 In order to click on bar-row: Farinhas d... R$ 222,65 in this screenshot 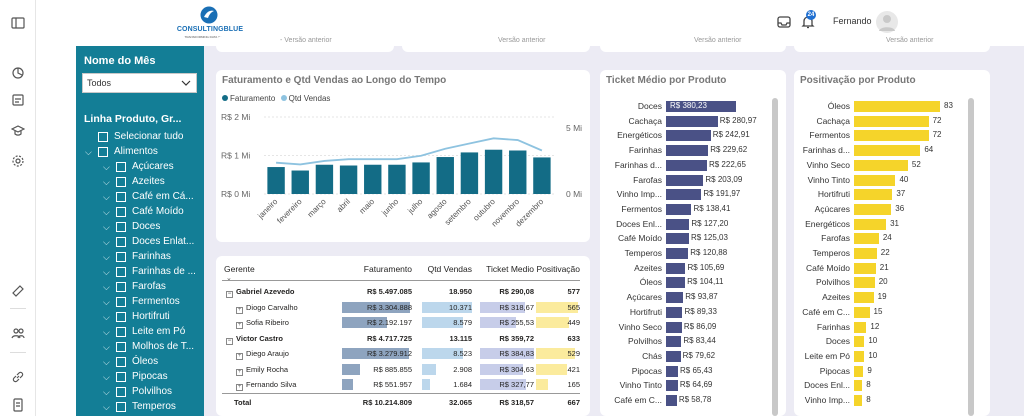, I will do `click(693, 165)`.